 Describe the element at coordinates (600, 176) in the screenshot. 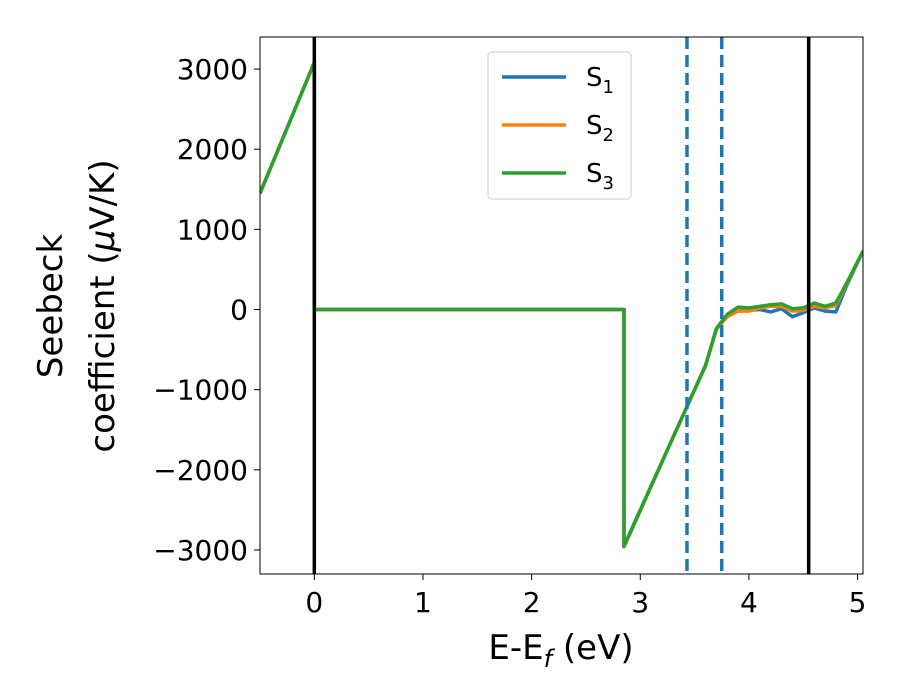

I see `legend-label-3: S3` at that location.